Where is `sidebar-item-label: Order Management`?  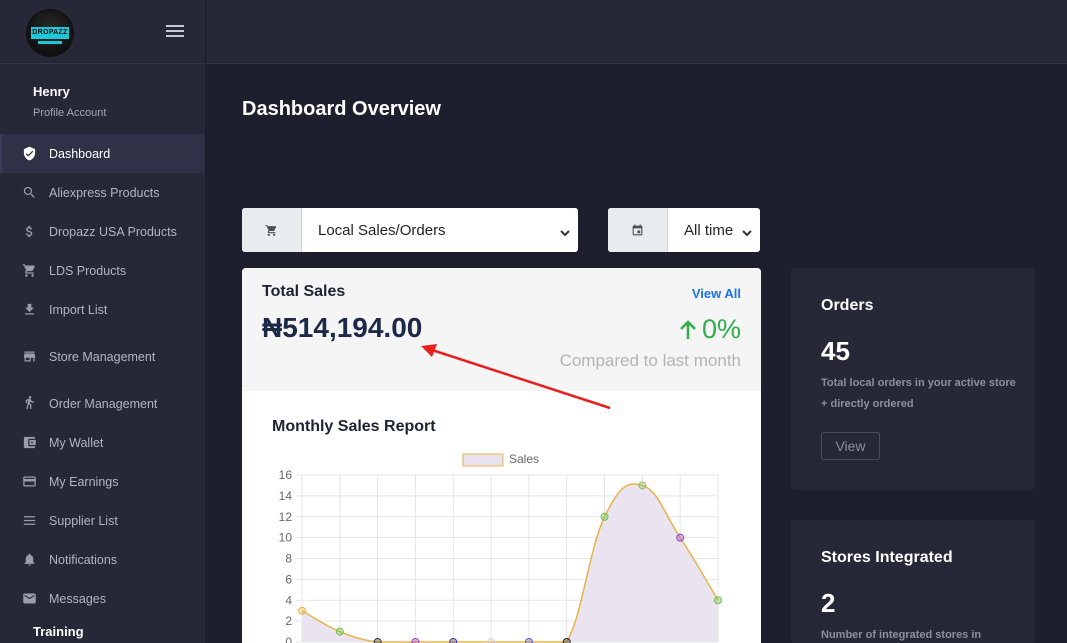
sidebar-item-label: Order Management is located at coordinates (103, 403).